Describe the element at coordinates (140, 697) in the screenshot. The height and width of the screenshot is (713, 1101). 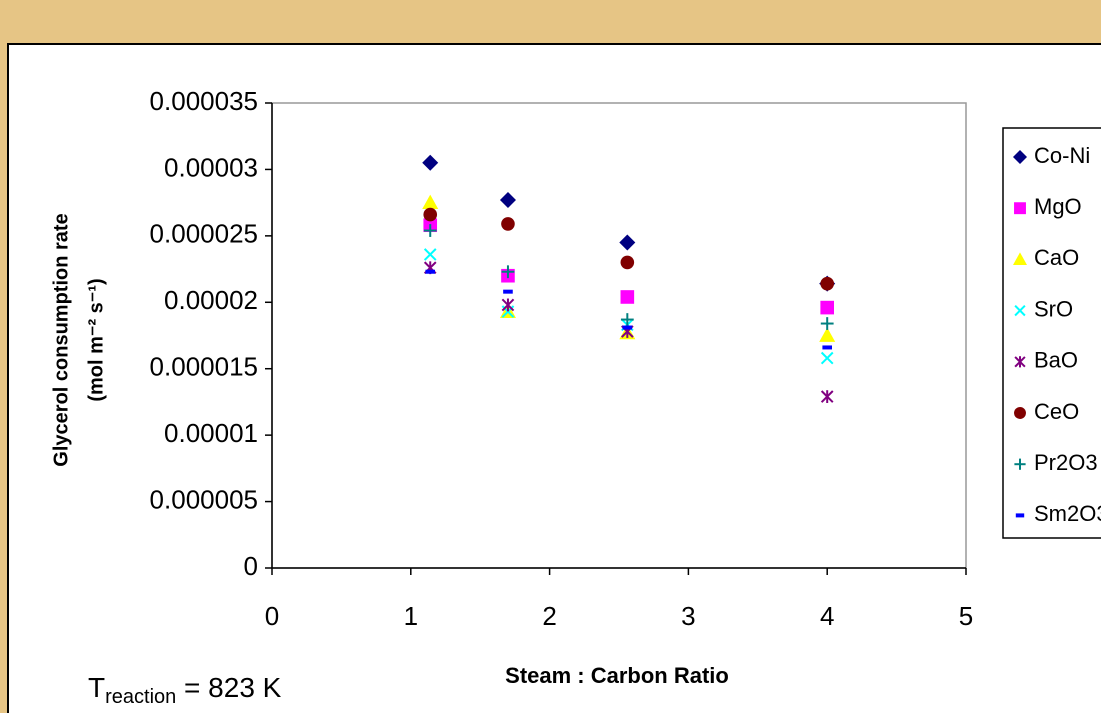
I see `annotation-part: reaction` at that location.